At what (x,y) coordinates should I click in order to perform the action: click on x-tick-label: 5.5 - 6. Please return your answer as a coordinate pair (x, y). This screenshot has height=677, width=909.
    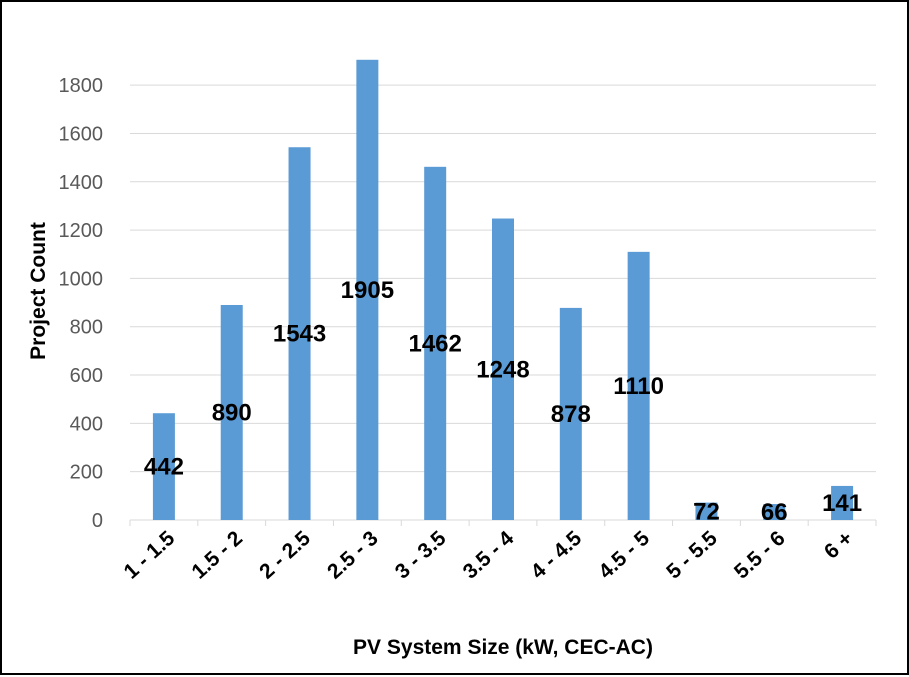
    Looking at the image, I should click on (760, 555).